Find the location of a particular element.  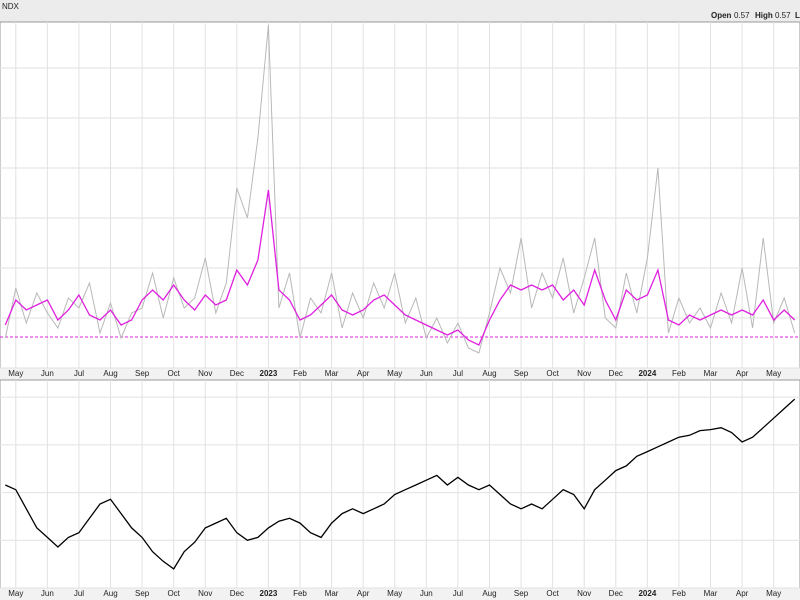

high-value: 0.57 is located at coordinates (783, 15).